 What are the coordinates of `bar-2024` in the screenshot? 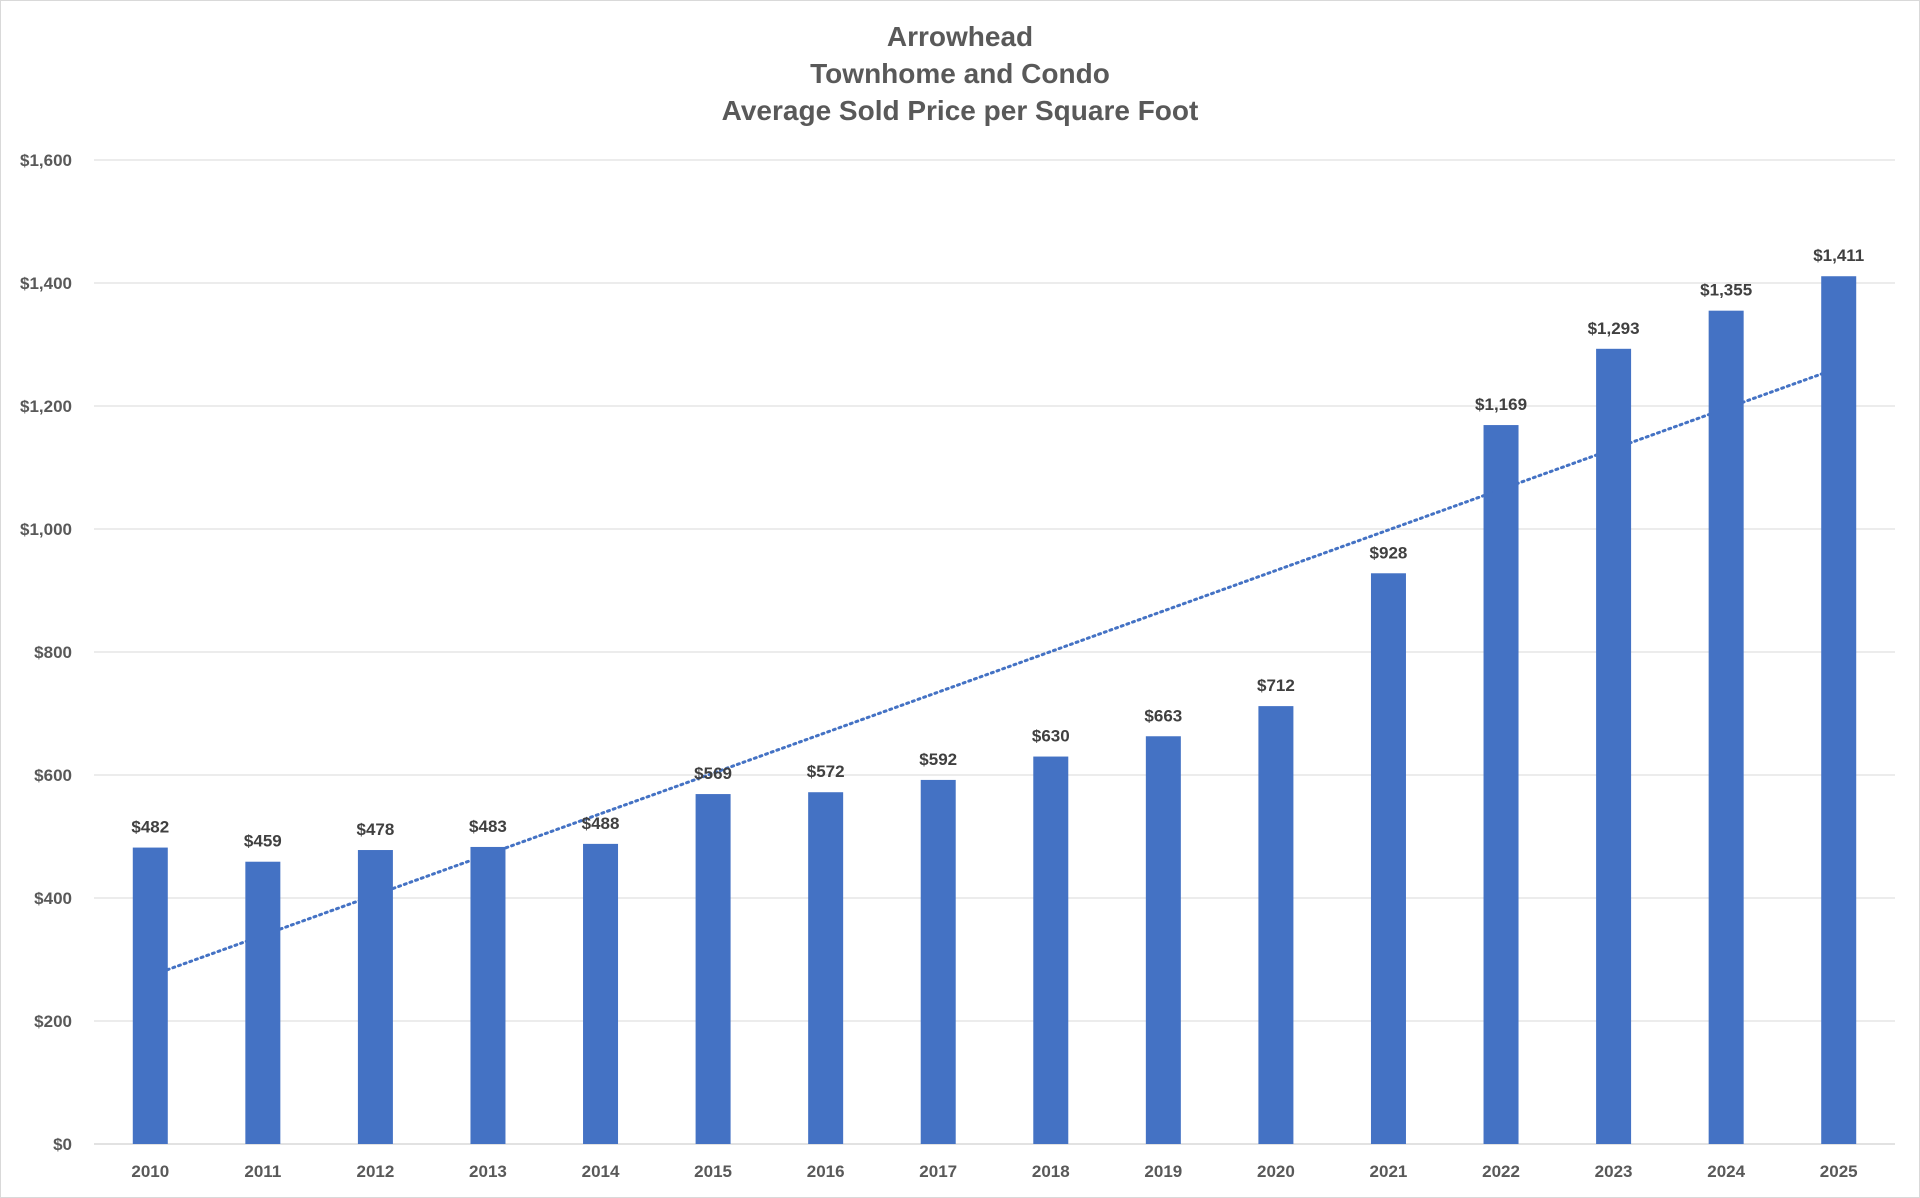 It's located at (1726, 727).